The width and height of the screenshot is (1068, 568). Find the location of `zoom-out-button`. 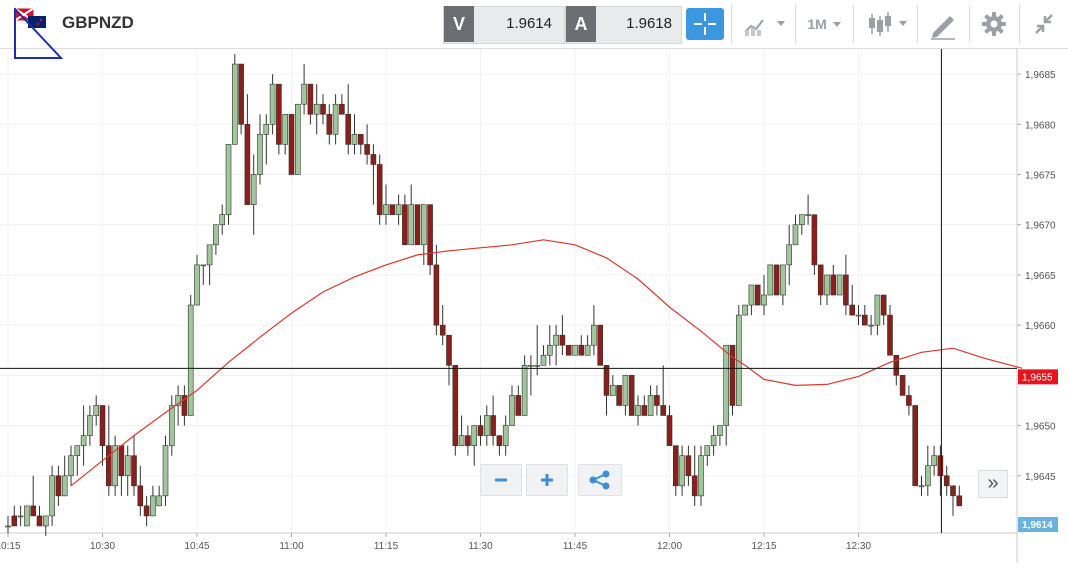

zoom-out-button is located at coordinates (501, 480).